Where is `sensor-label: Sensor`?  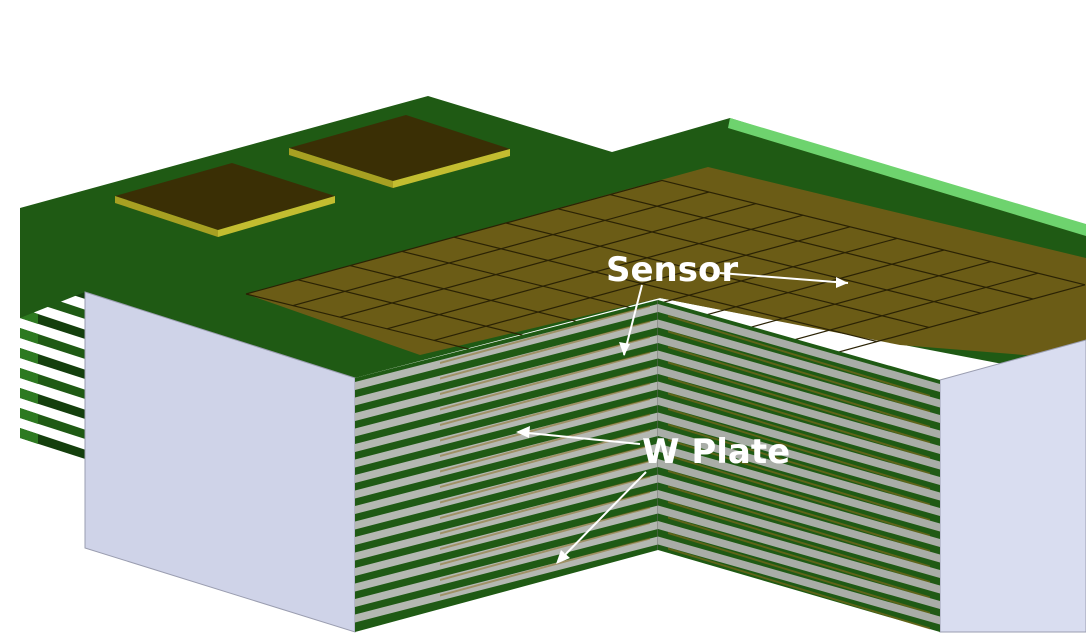 sensor-label: Sensor is located at coordinates (672, 270).